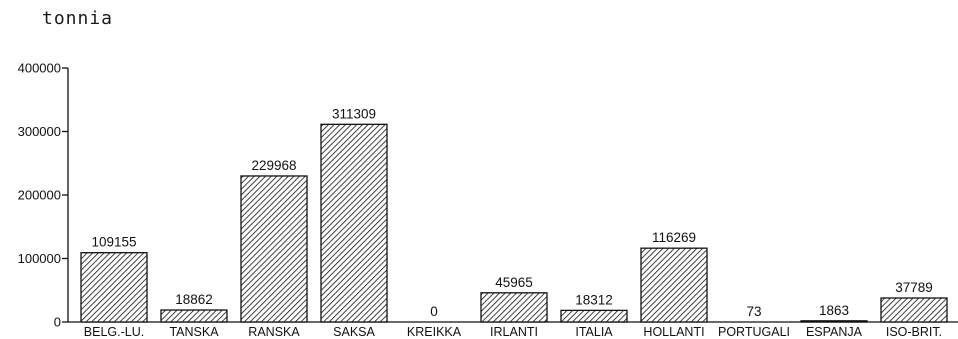  I want to click on y-tick-label: 100000, so click(39, 258).